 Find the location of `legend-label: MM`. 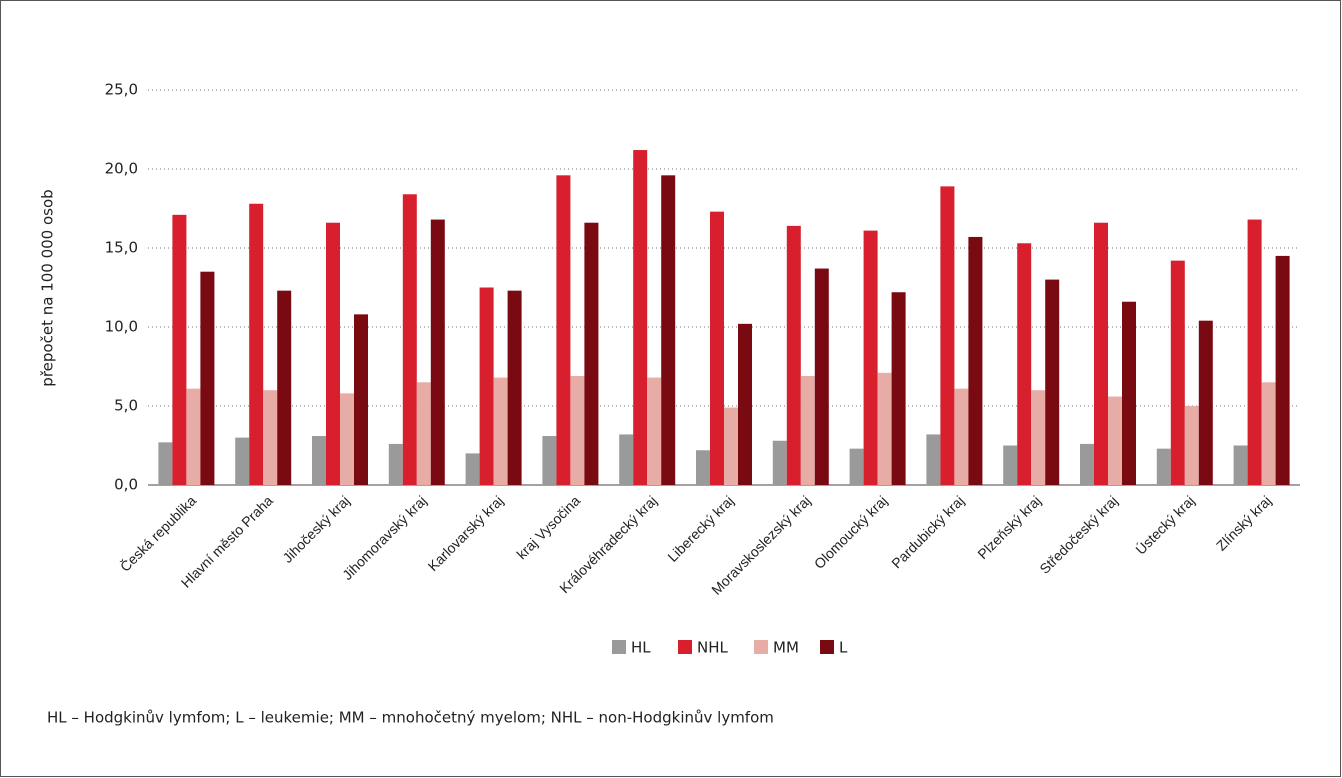

legend-label: MM is located at coordinates (786, 648).